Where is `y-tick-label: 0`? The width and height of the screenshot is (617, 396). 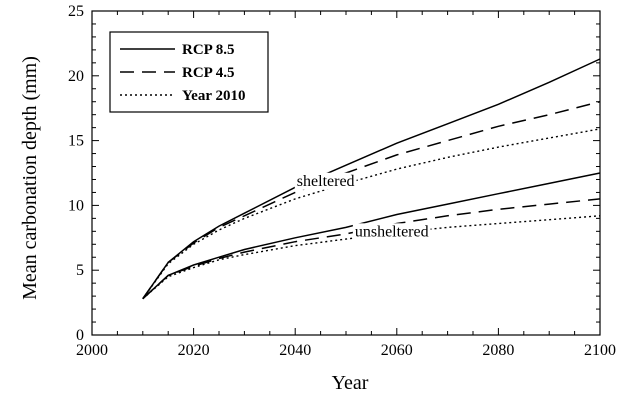 y-tick-label: 0 is located at coordinates (80, 335).